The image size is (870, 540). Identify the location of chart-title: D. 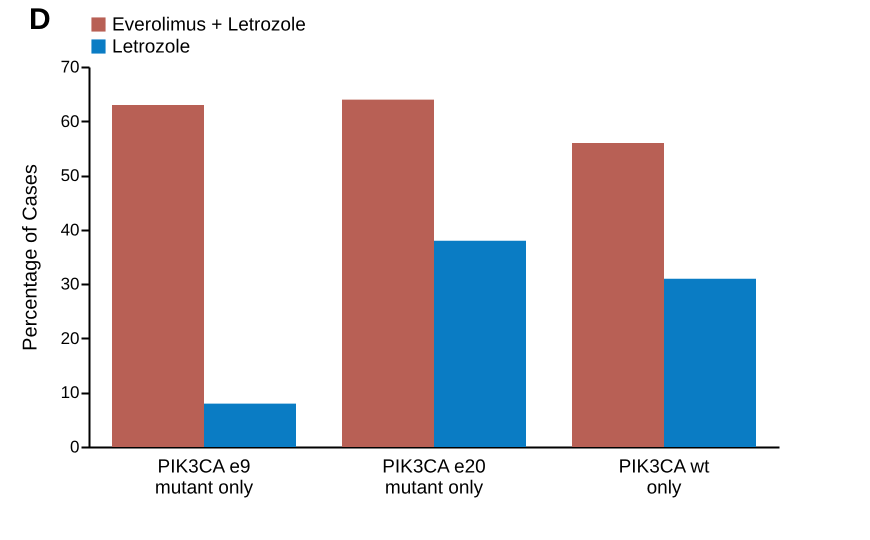
(40, 19).